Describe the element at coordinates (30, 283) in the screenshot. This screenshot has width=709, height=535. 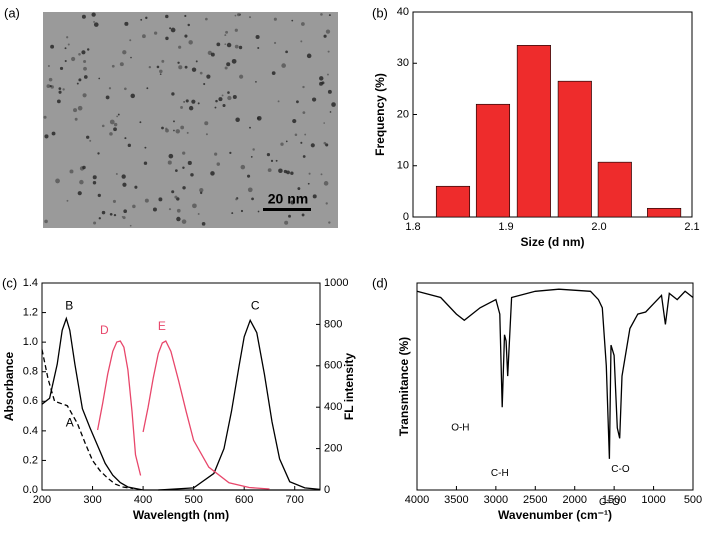
I see `y-tick-label: 1.4` at that location.